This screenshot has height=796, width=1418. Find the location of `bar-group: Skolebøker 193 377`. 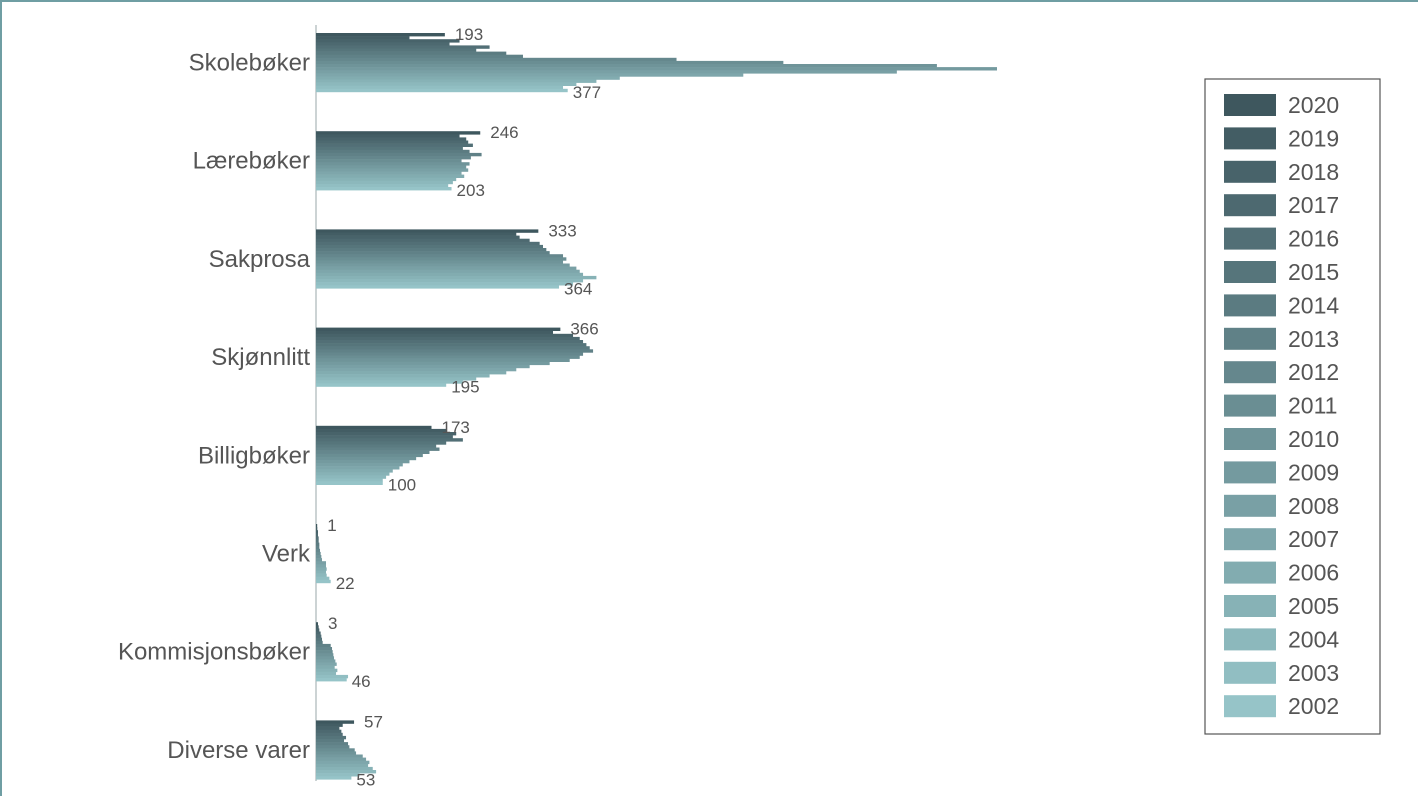

bar-group: Skolebøker 193 377 is located at coordinates (593, 63).